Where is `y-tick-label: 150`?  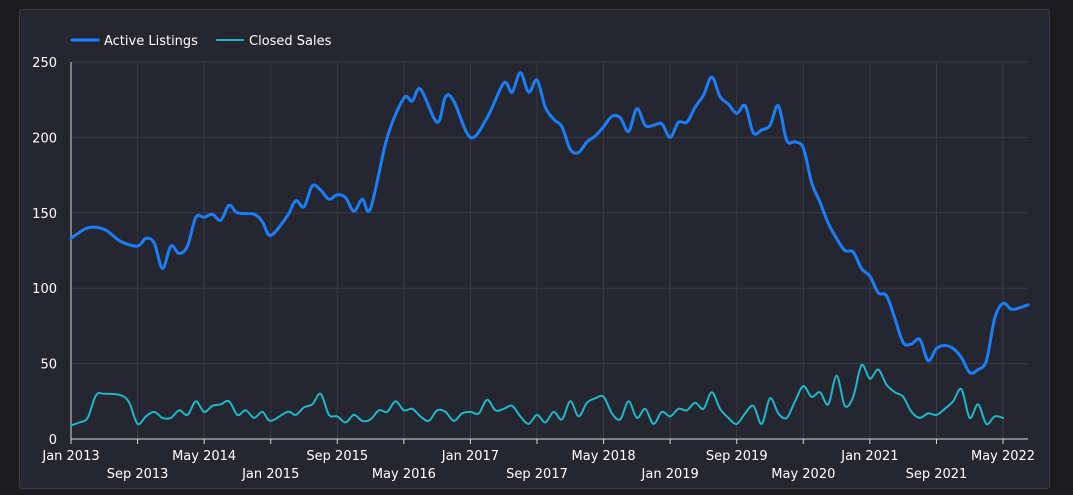
y-tick-label: 150 is located at coordinates (44, 214).